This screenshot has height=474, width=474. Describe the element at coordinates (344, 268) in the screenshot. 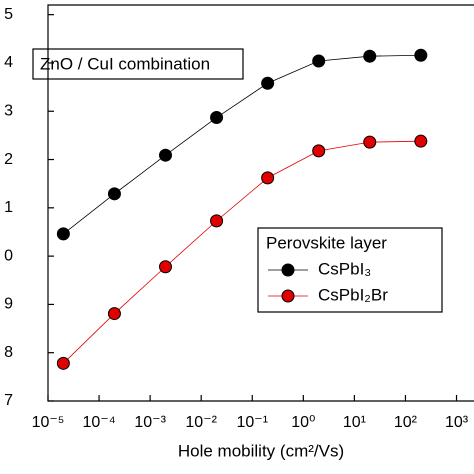

I see `legend-label: CsPbI₃` at that location.